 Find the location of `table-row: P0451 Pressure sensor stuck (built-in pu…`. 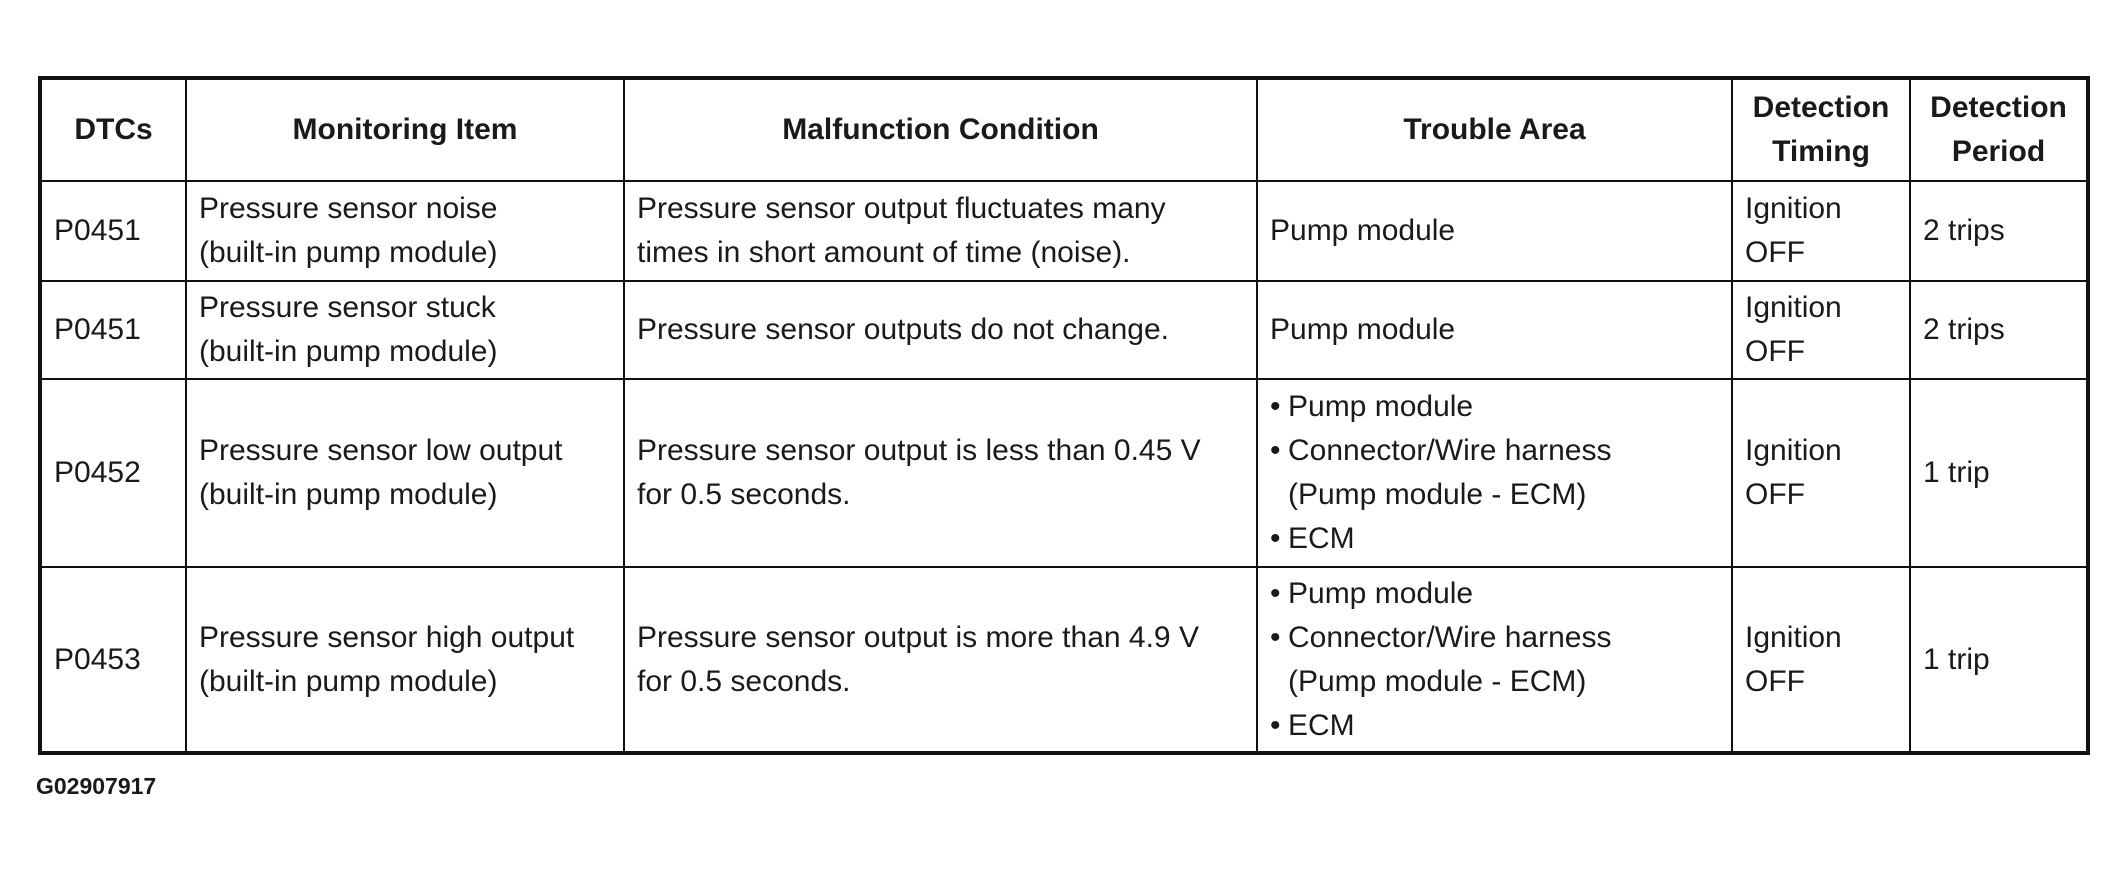

table-row: P0451 Pressure sensor stuck (built-in pu… is located at coordinates (1064, 330).